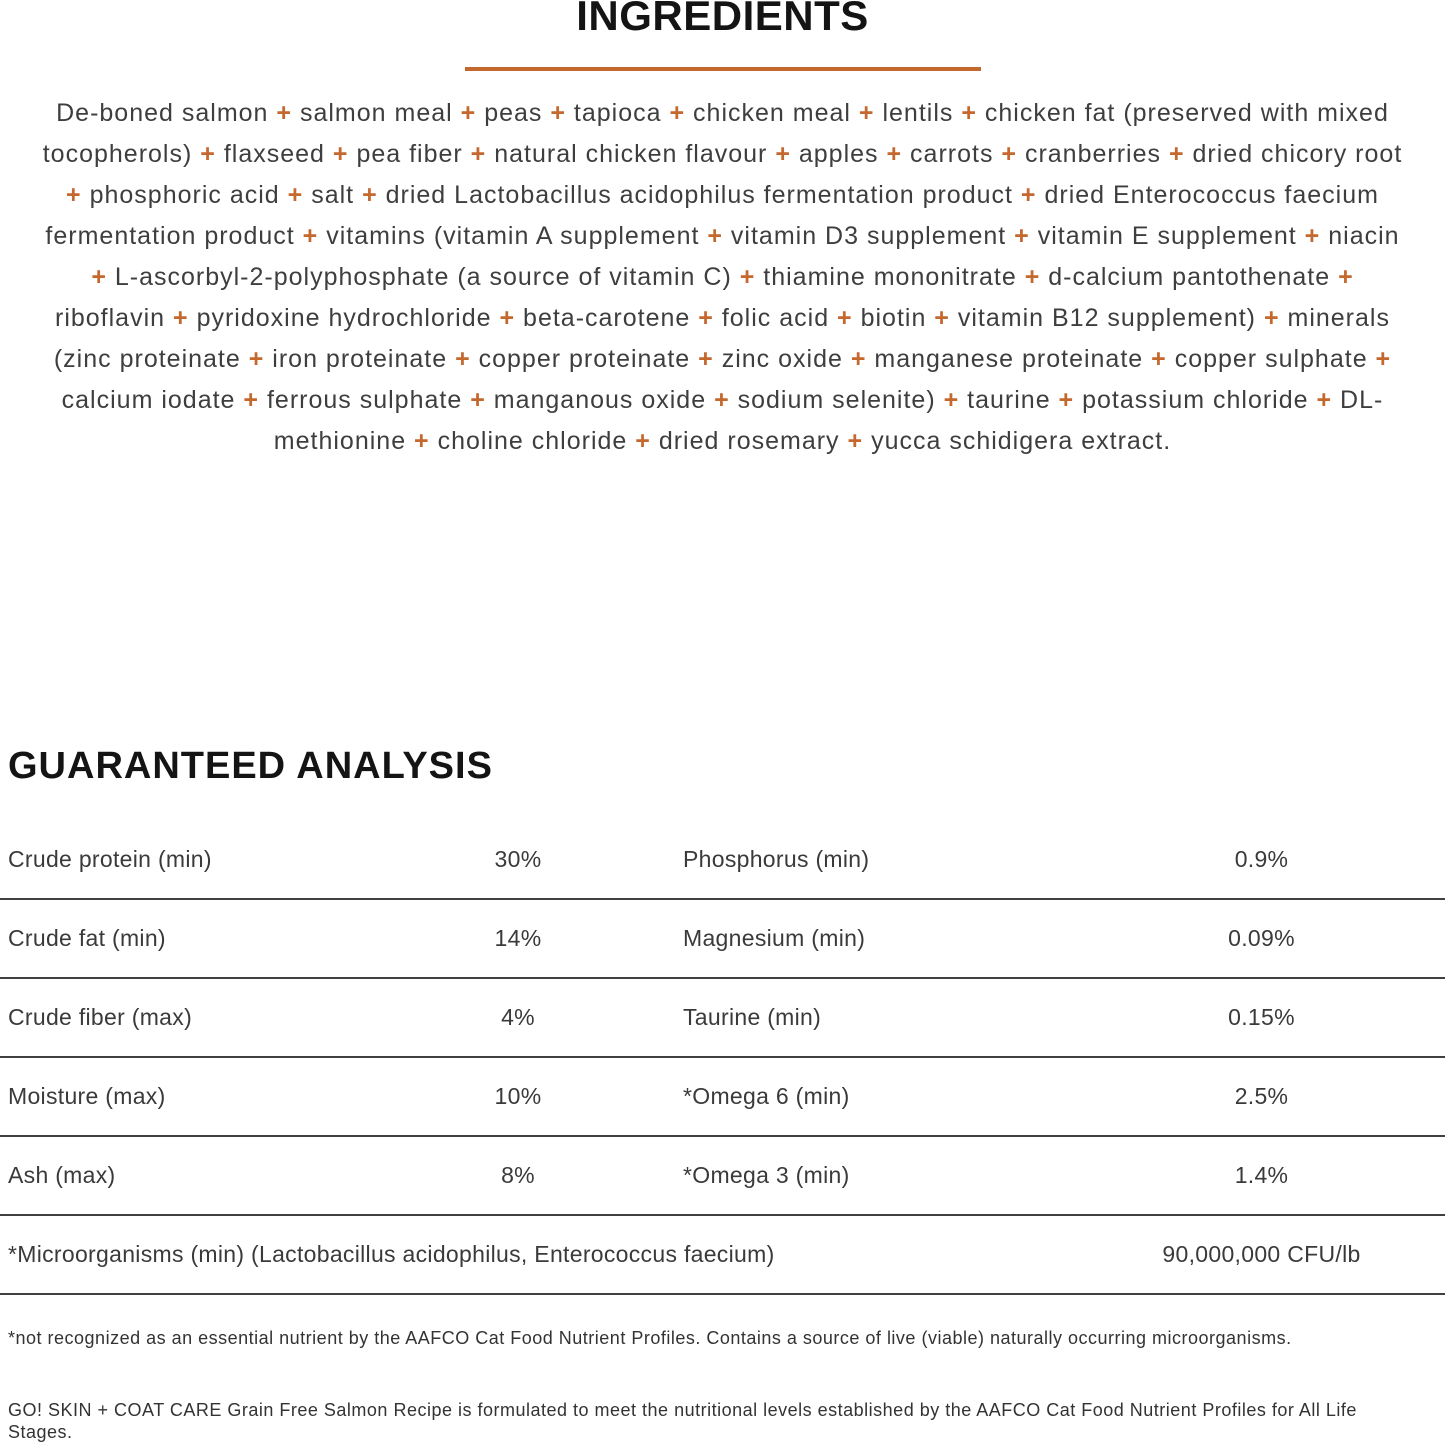  What do you see at coordinates (100, 1017) in the screenshot?
I see `nutrient-label-left: Crude fiber (max)` at bounding box center [100, 1017].